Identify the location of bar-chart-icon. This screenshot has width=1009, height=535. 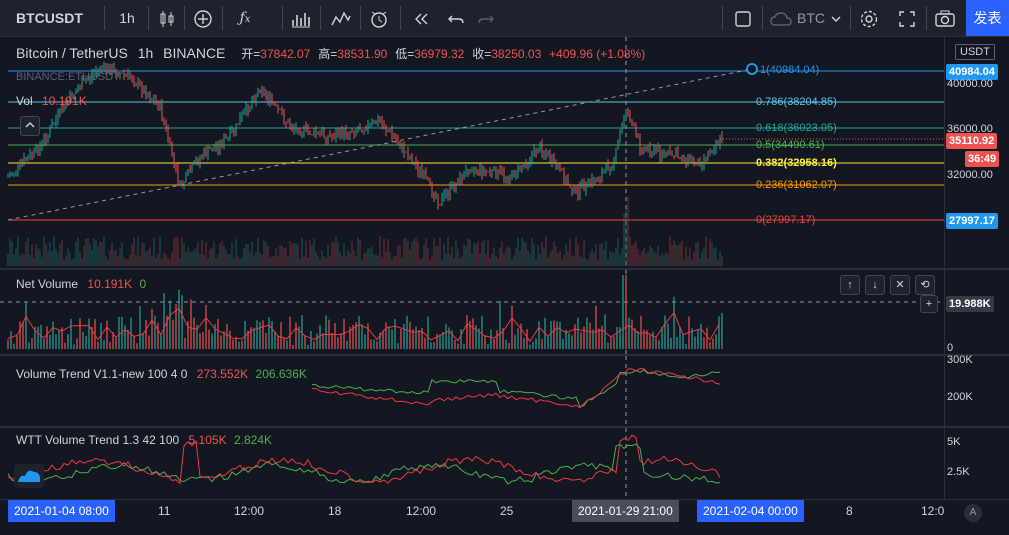
(301, 18).